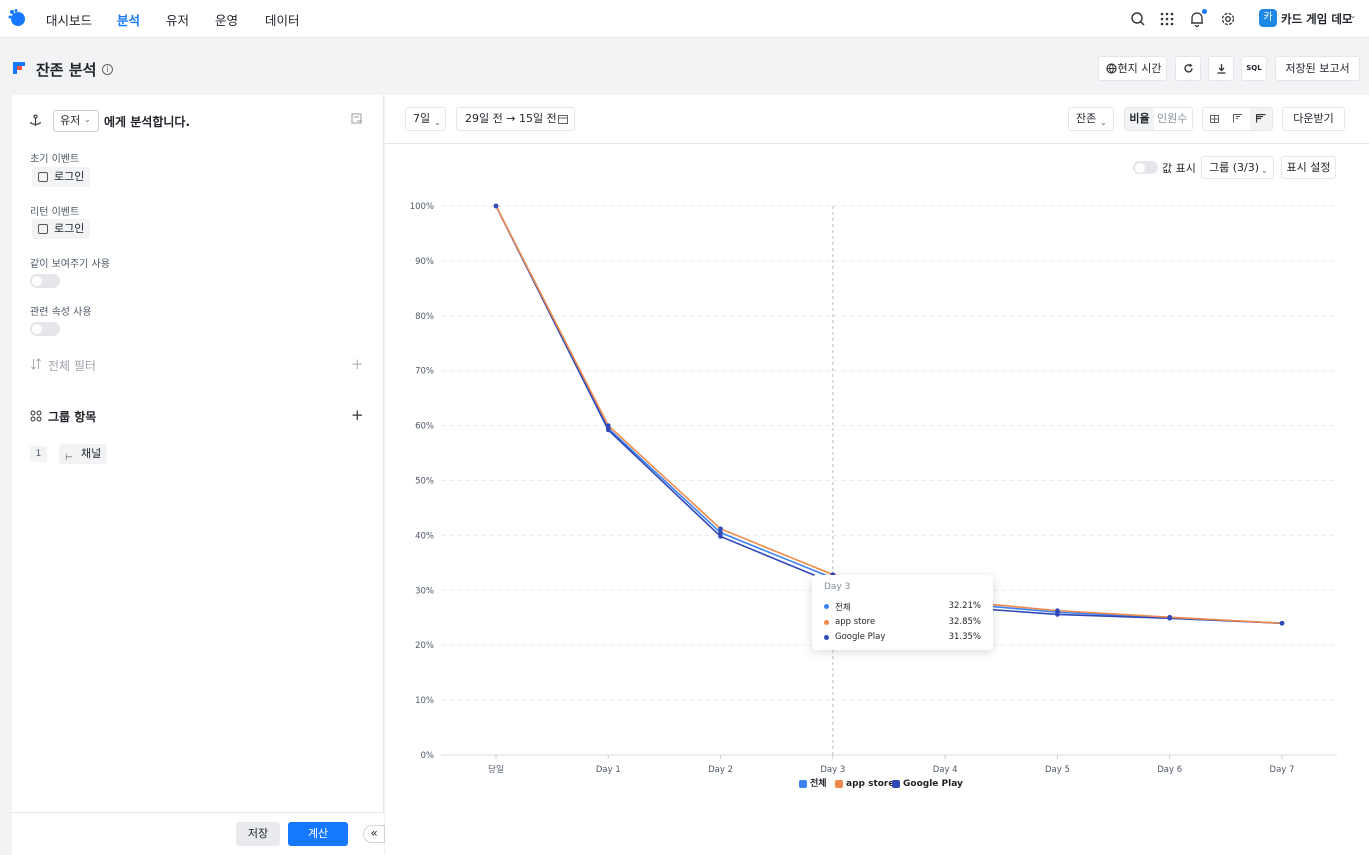 This screenshot has height=855, width=1369. What do you see at coordinates (720, 770) in the screenshot?
I see `x-tick-label: Day 2` at bounding box center [720, 770].